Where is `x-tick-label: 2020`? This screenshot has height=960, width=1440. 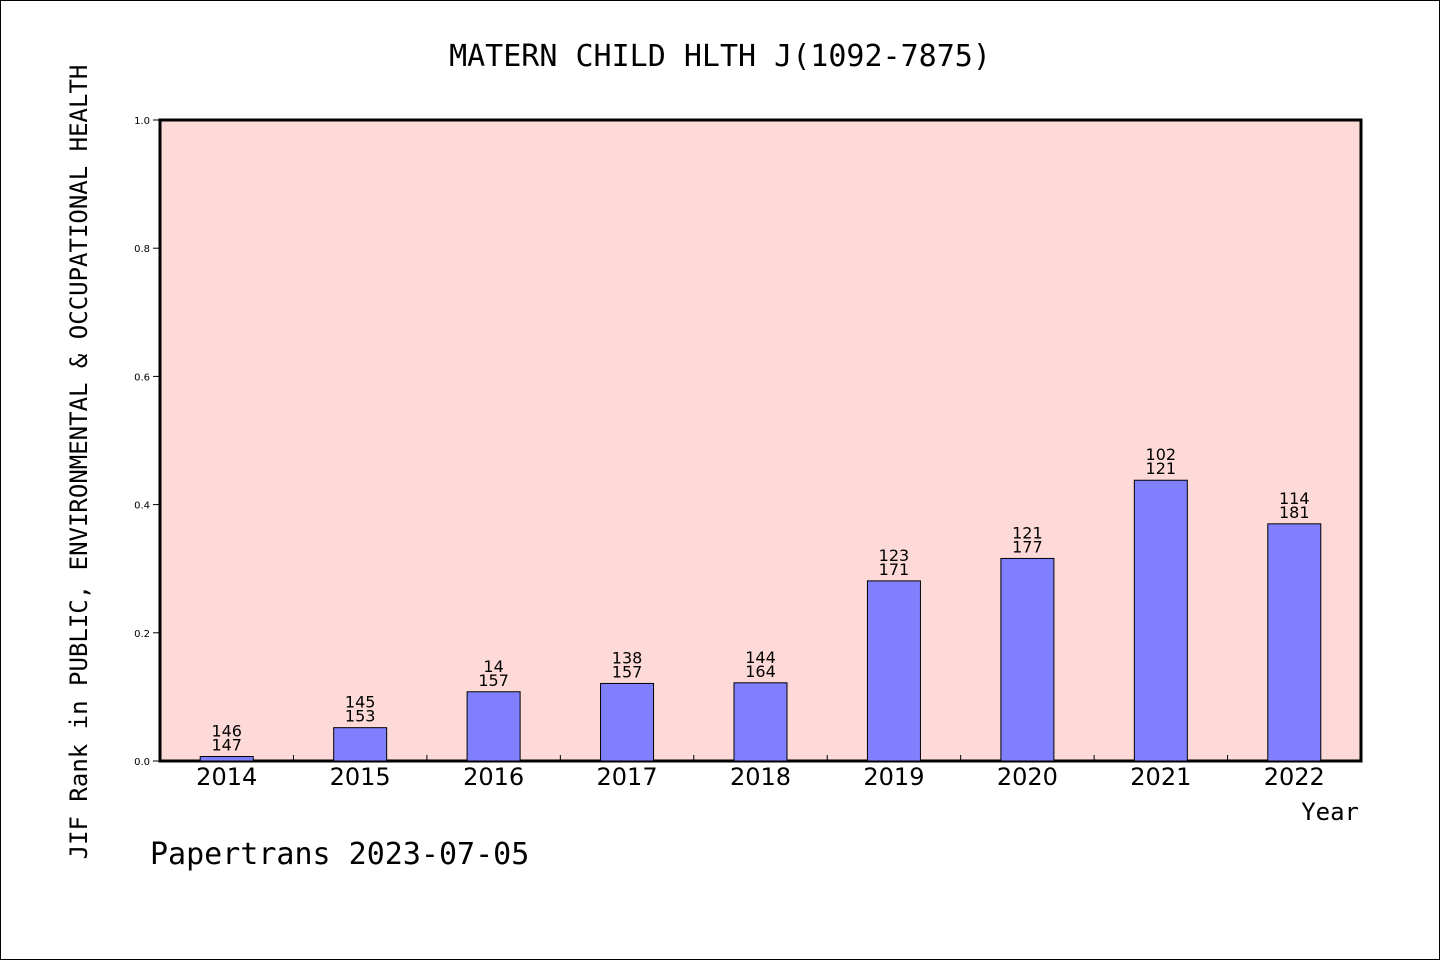
x-tick-label: 2020 is located at coordinates (1027, 777).